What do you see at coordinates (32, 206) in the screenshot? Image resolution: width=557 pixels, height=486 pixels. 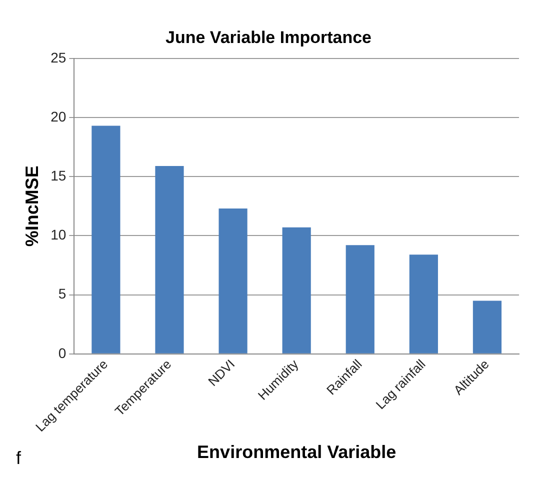 I see `y-axis-title: %IncMSE` at bounding box center [32, 206].